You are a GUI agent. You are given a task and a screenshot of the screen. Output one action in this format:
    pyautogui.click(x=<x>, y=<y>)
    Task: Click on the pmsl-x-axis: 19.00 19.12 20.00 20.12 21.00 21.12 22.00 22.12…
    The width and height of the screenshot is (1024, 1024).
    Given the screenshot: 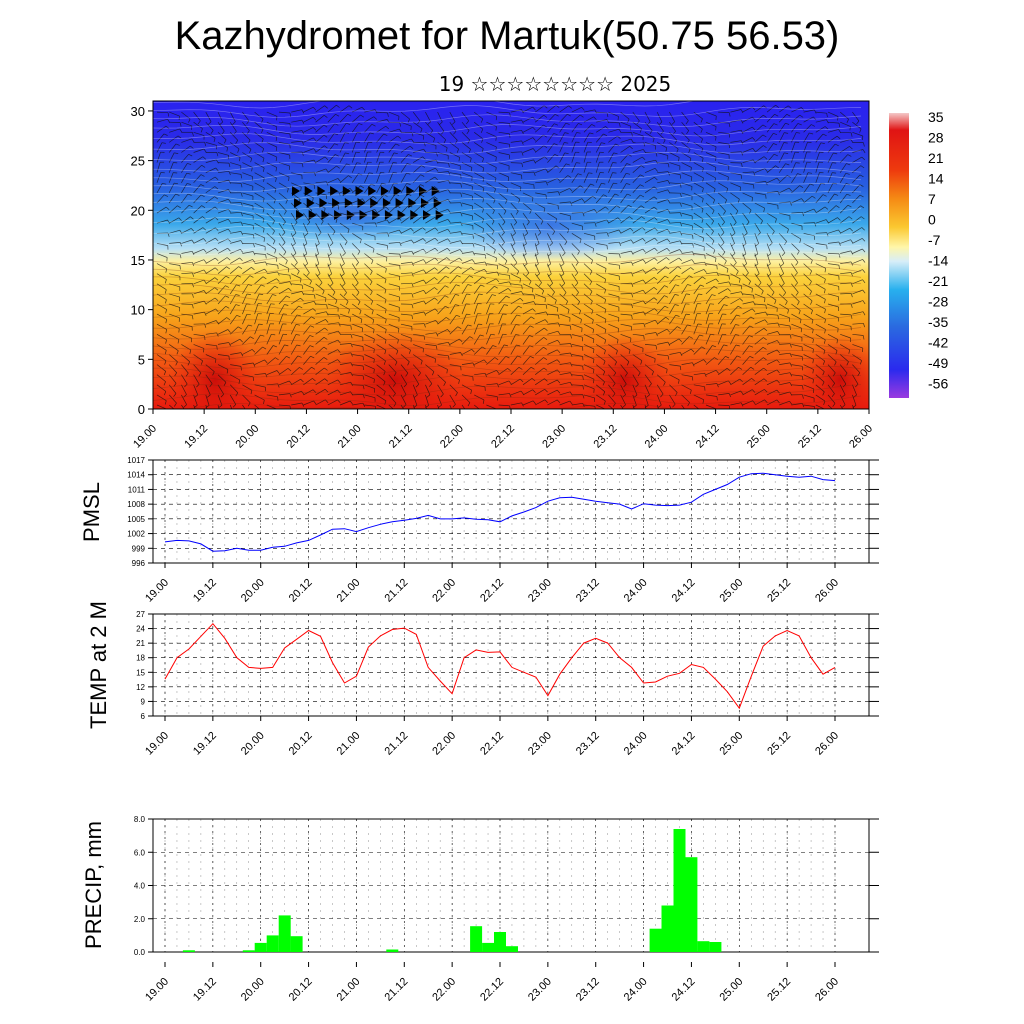 What is the action you would take?
    pyautogui.click(x=492, y=584)
    